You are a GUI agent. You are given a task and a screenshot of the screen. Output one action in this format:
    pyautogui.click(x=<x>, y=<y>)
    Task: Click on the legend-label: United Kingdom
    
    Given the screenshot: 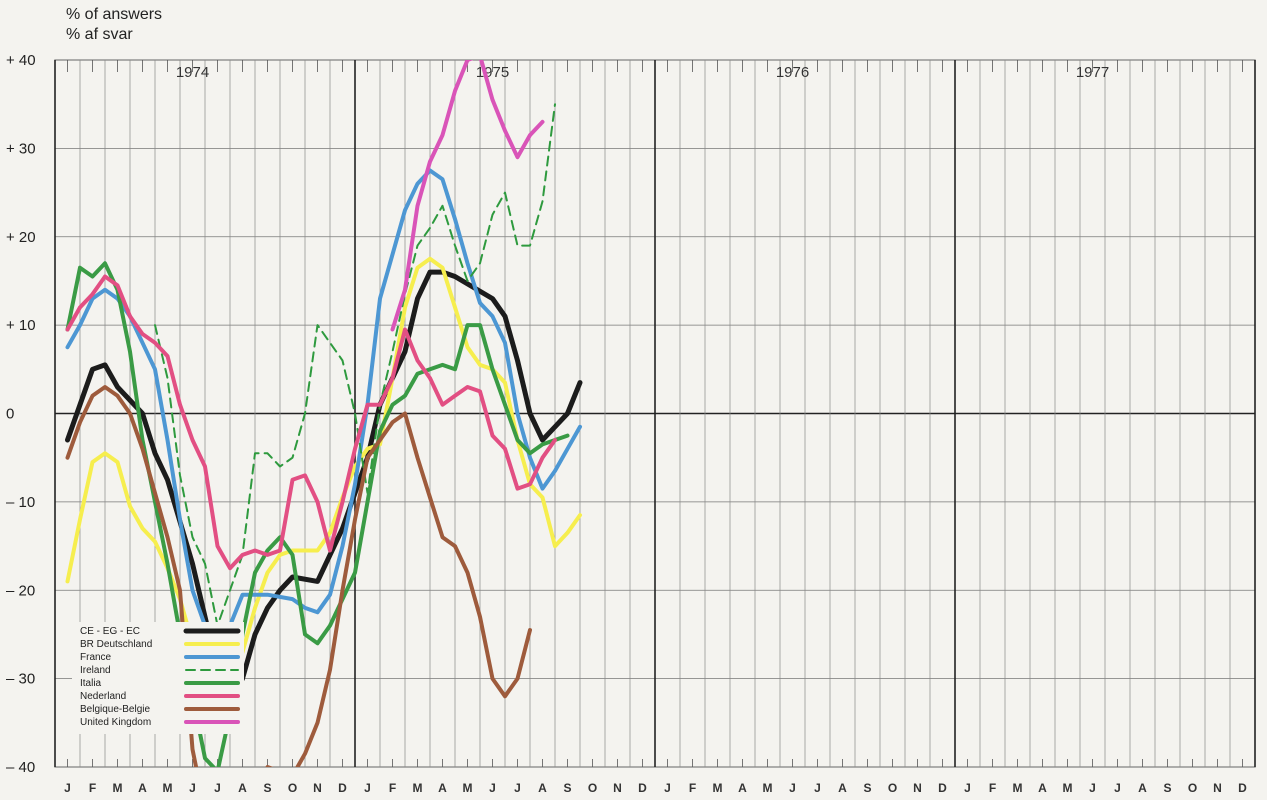 What is the action you would take?
    pyautogui.click(x=115, y=722)
    